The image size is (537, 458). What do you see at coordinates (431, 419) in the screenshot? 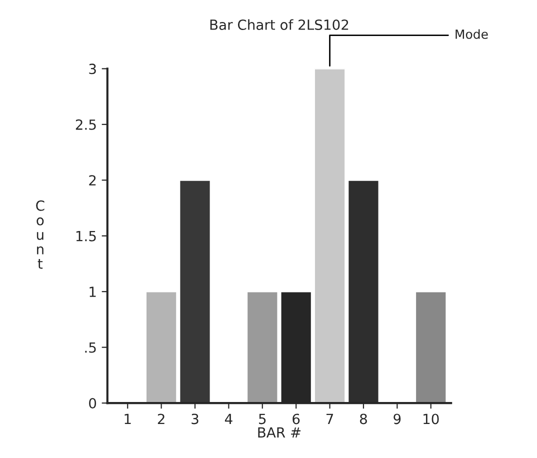
I see `x-tick-label: 10` at bounding box center [431, 419].